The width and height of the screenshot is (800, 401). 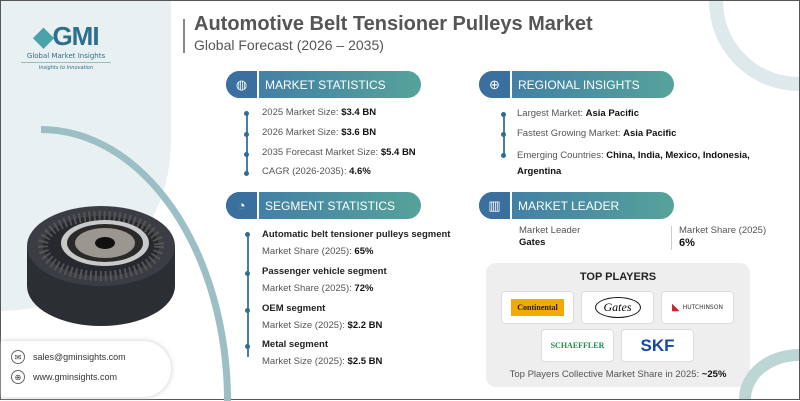 What do you see at coordinates (319, 132) in the screenshot?
I see `stat-item: 2026 Market Size: $3.6 BN` at bounding box center [319, 132].